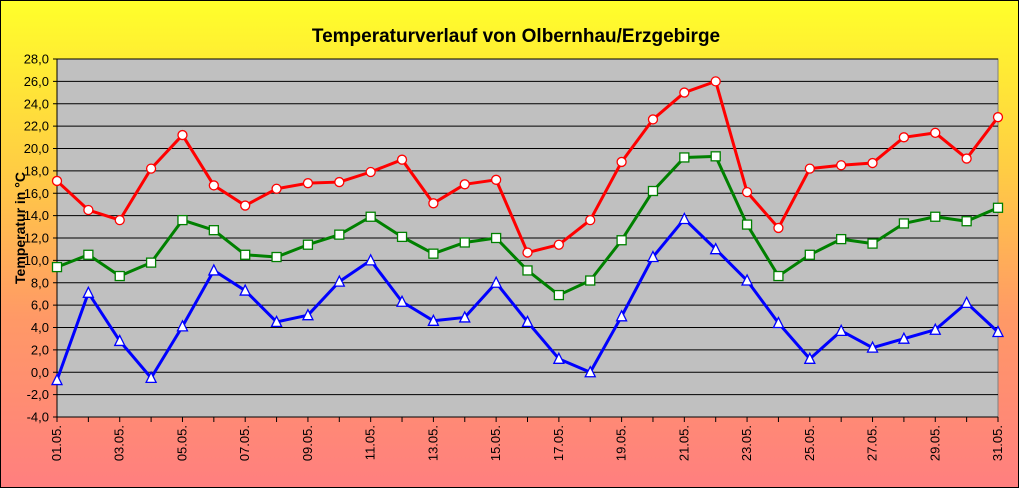 Image resolution: width=1019 pixels, height=489 pixels. I want to click on x-tick-label: 27.05., so click(872, 443).